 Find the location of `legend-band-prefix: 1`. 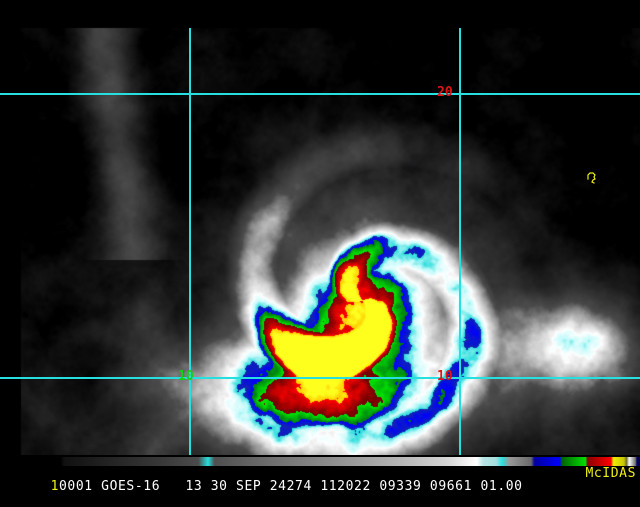

legend-band-prefix: 1 is located at coordinates (54, 486).